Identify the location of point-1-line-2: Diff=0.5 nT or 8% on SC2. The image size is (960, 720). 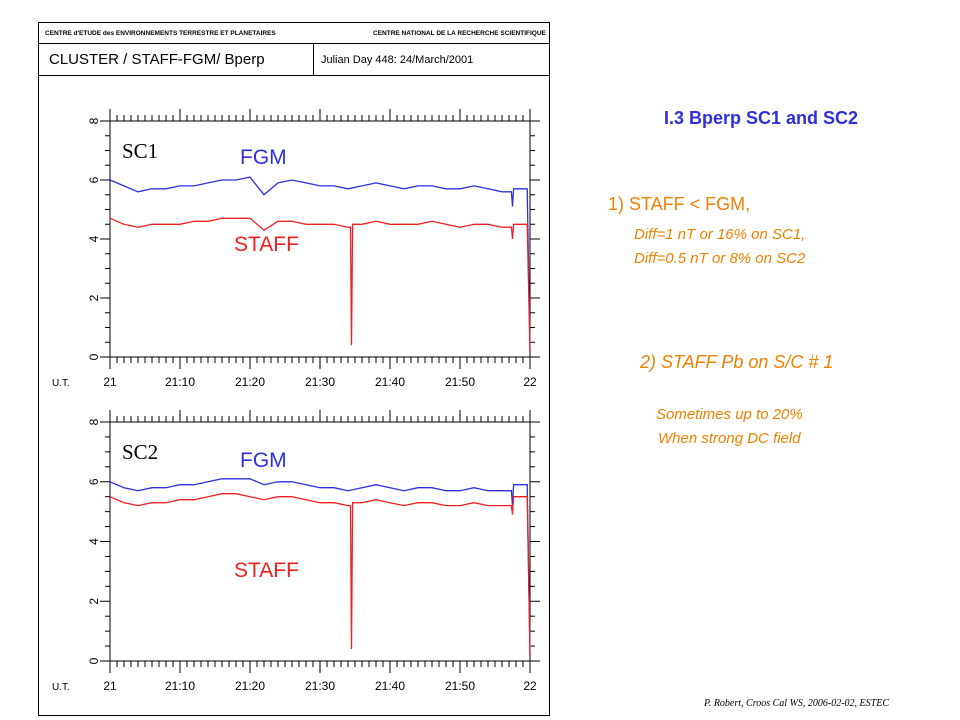
(720, 258).